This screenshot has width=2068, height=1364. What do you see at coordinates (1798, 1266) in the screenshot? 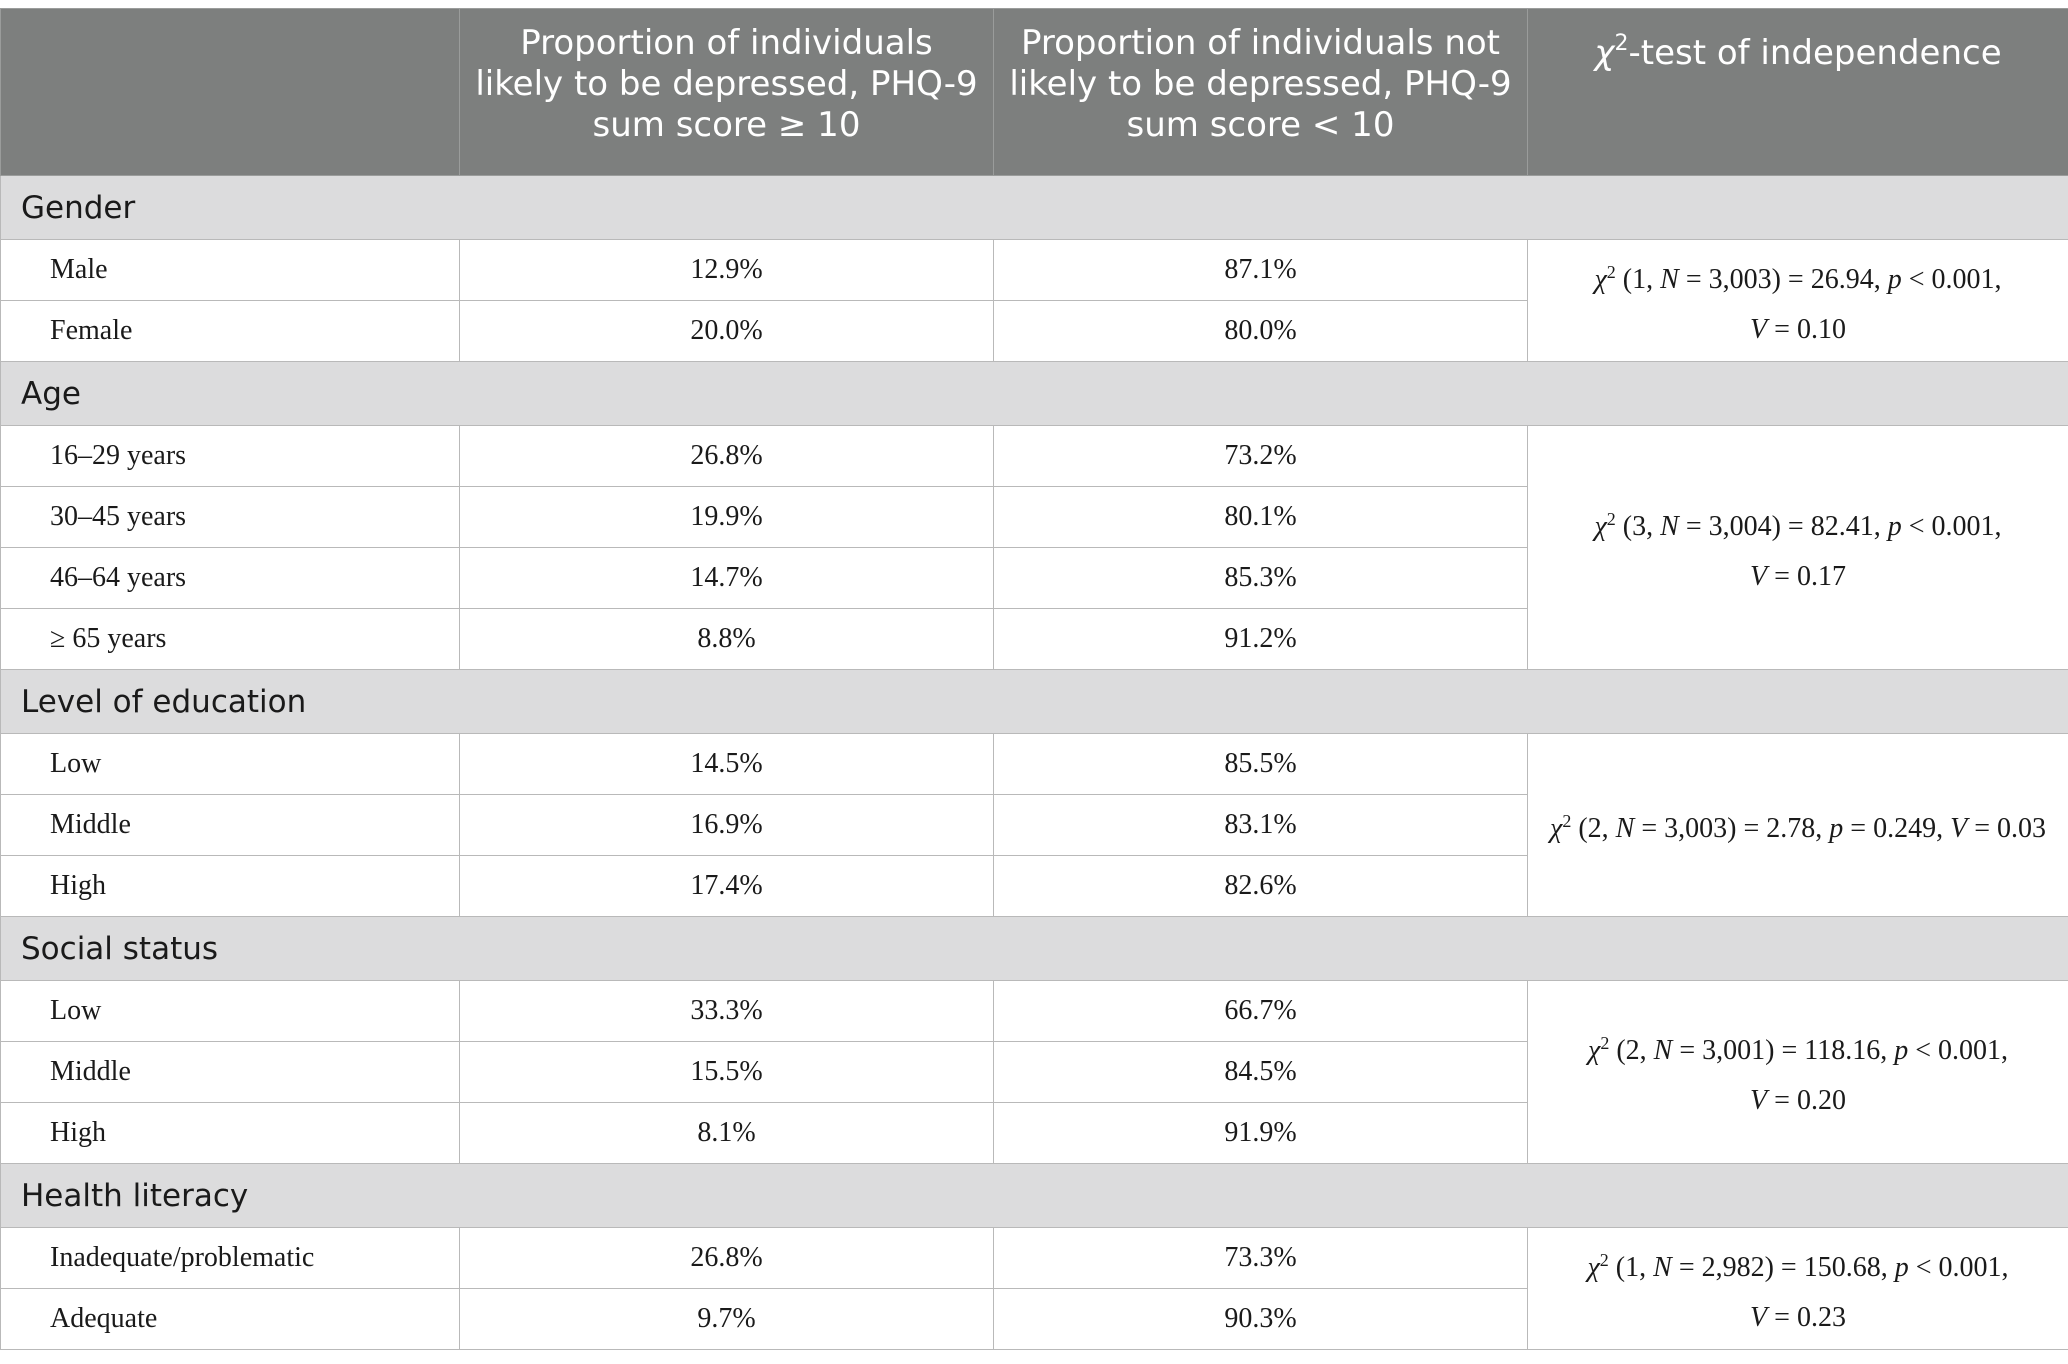
I see `chi-square-line-1: χ2 (1, N = 2,982) = 150.68, p < 0.001,` at bounding box center [1798, 1266].